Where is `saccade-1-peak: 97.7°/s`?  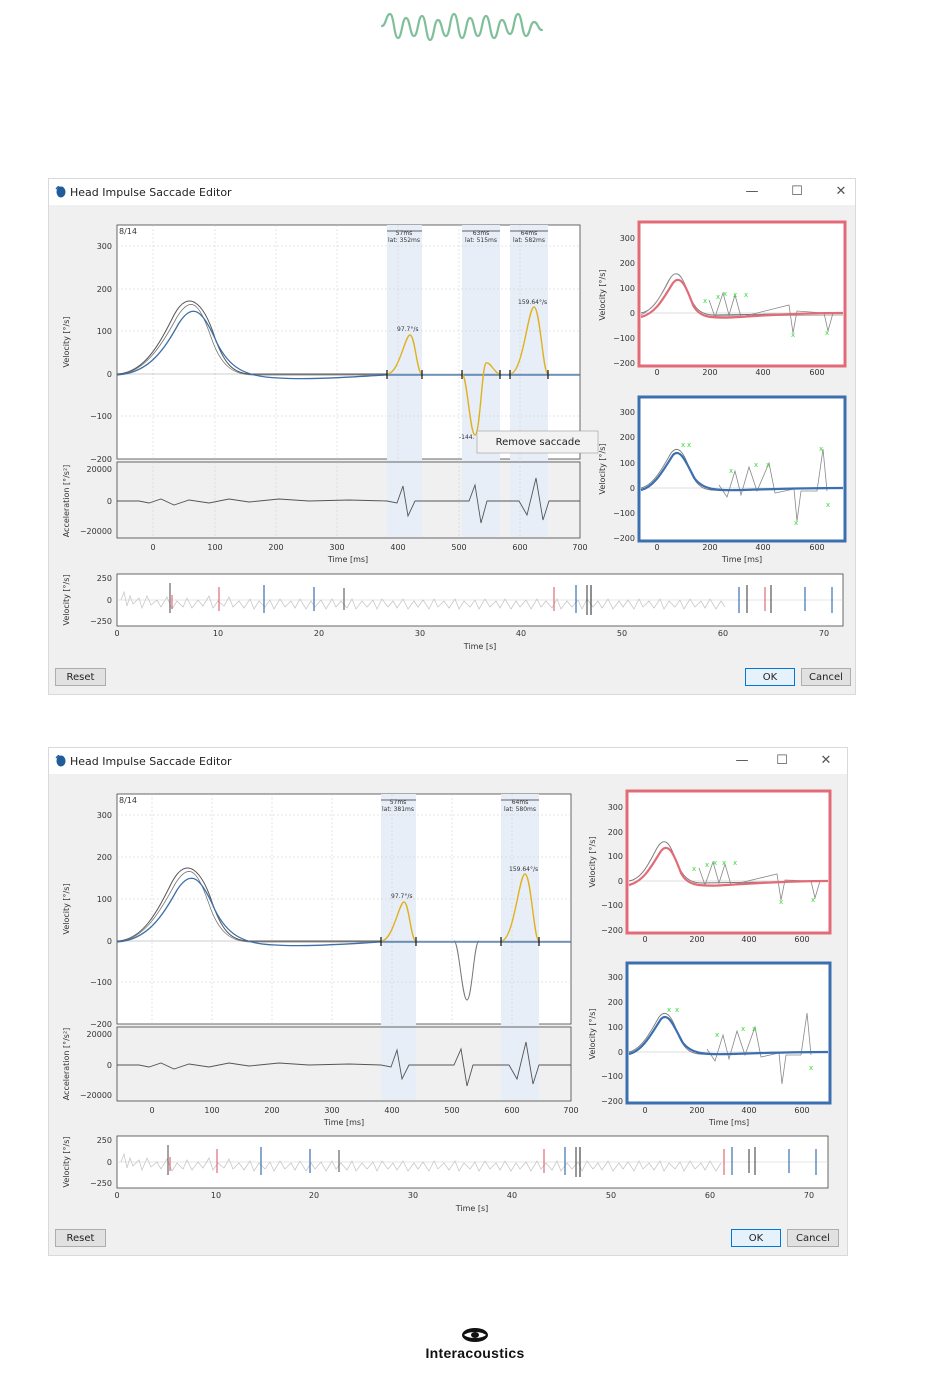
saccade-1-peak: 97.7°/s is located at coordinates (402, 896).